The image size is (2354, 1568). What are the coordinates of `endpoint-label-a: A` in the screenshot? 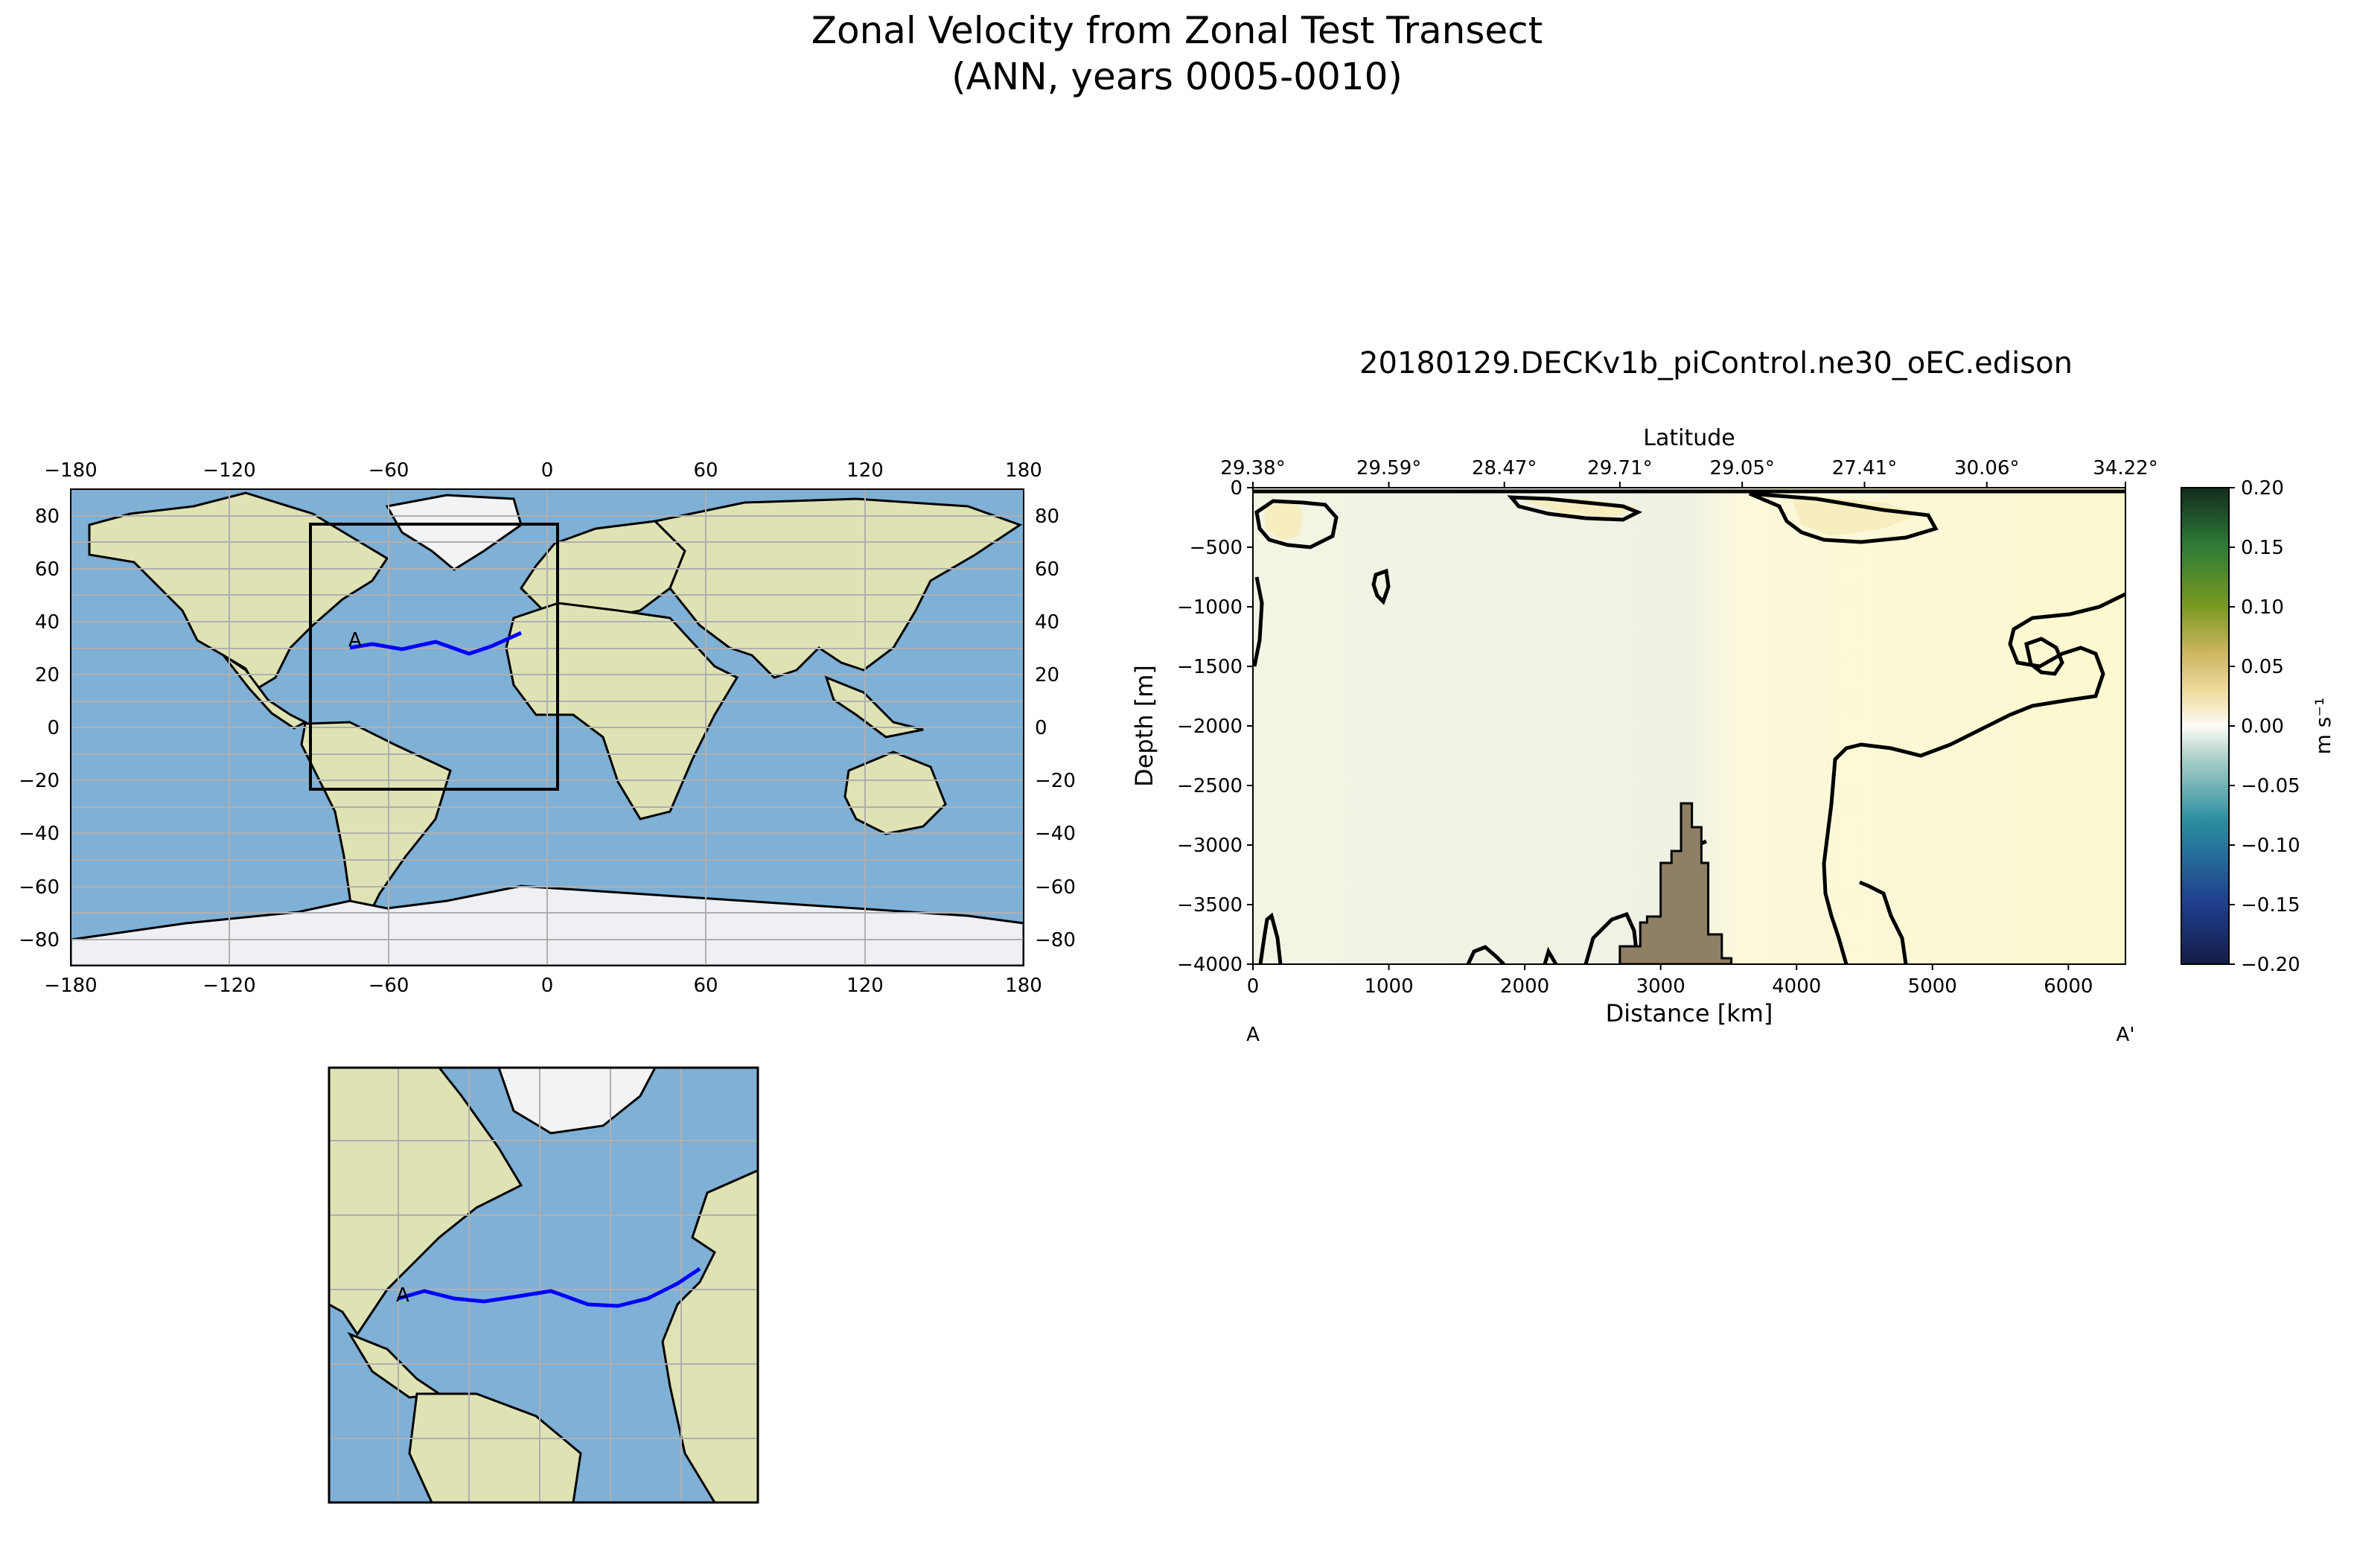 It's located at (1253, 1035).